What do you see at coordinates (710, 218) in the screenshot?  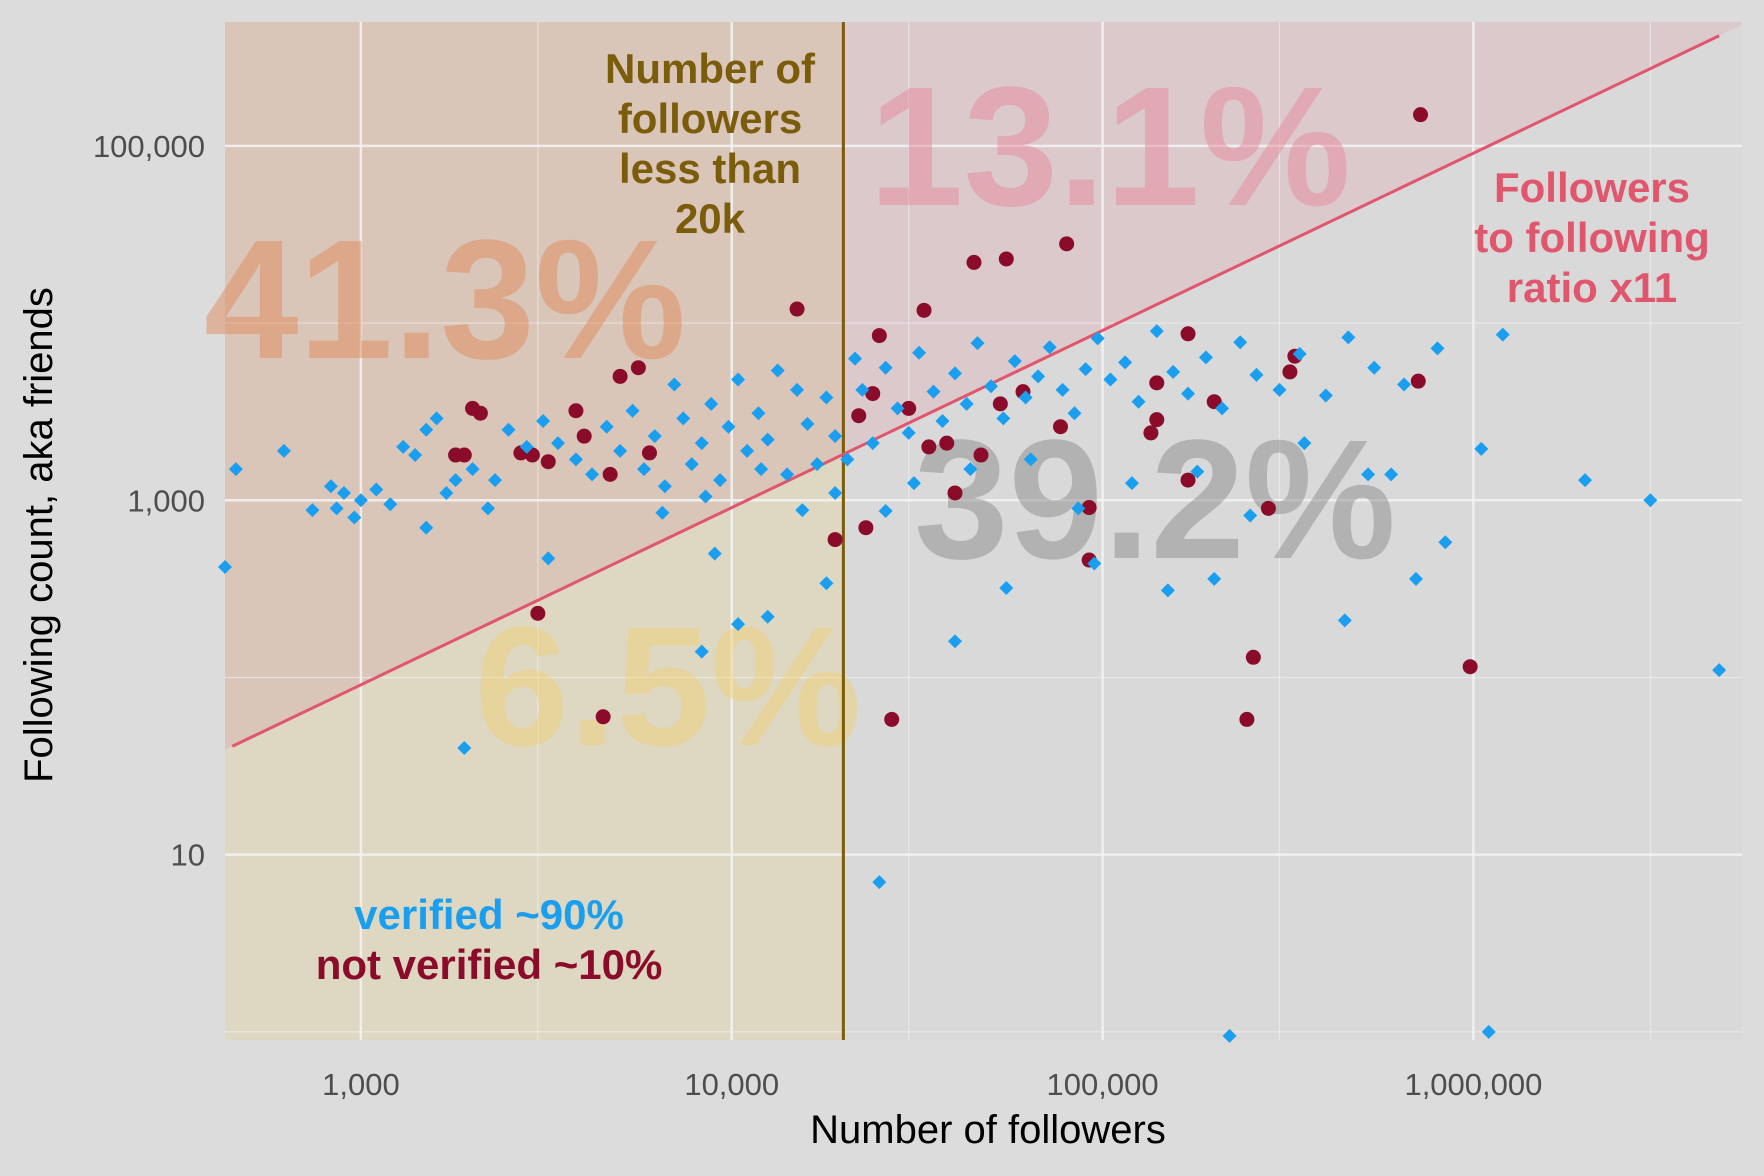 I see `threshold-annotation-line: 20k` at bounding box center [710, 218].